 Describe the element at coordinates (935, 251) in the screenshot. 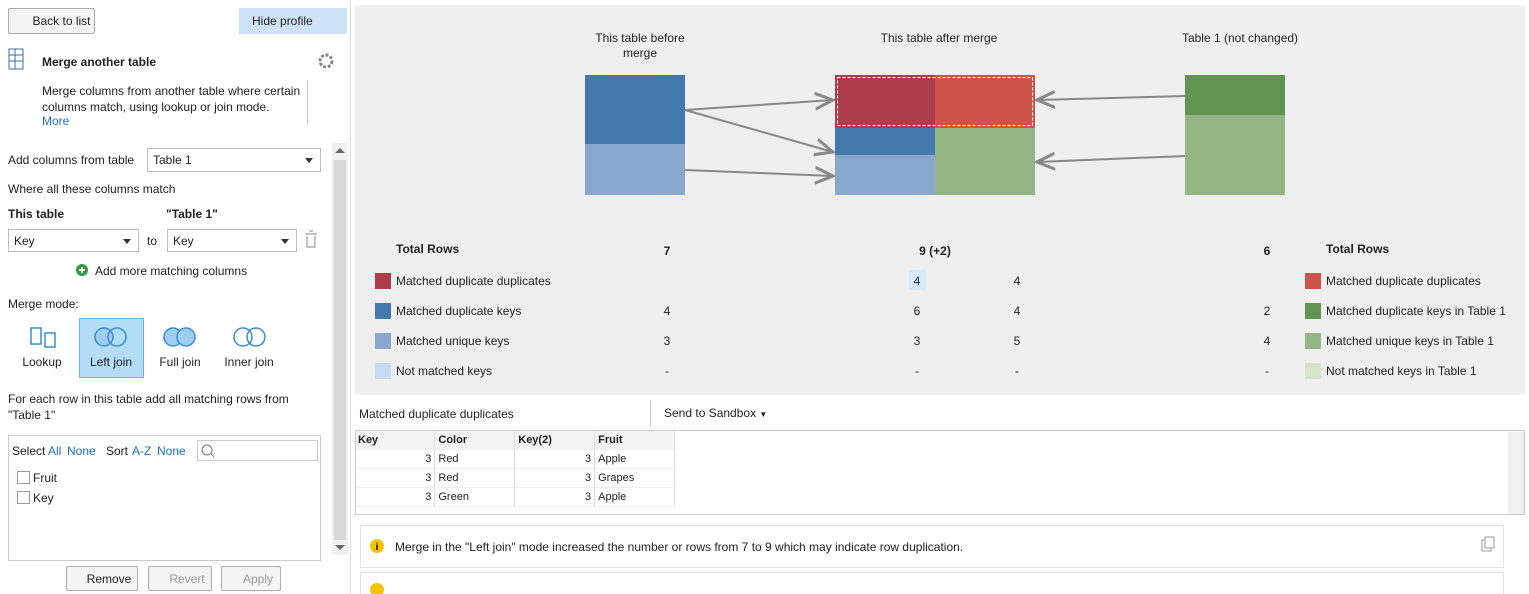

I see `total-value: 9 (+2)` at that location.